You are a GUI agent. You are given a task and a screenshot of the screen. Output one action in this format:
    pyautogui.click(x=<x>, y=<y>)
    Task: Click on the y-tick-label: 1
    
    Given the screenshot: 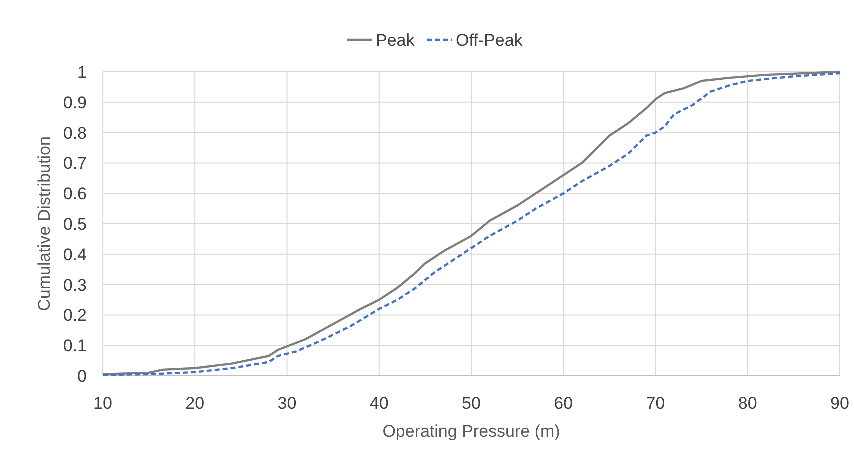 What is the action you would take?
    pyautogui.click(x=82, y=72)
    